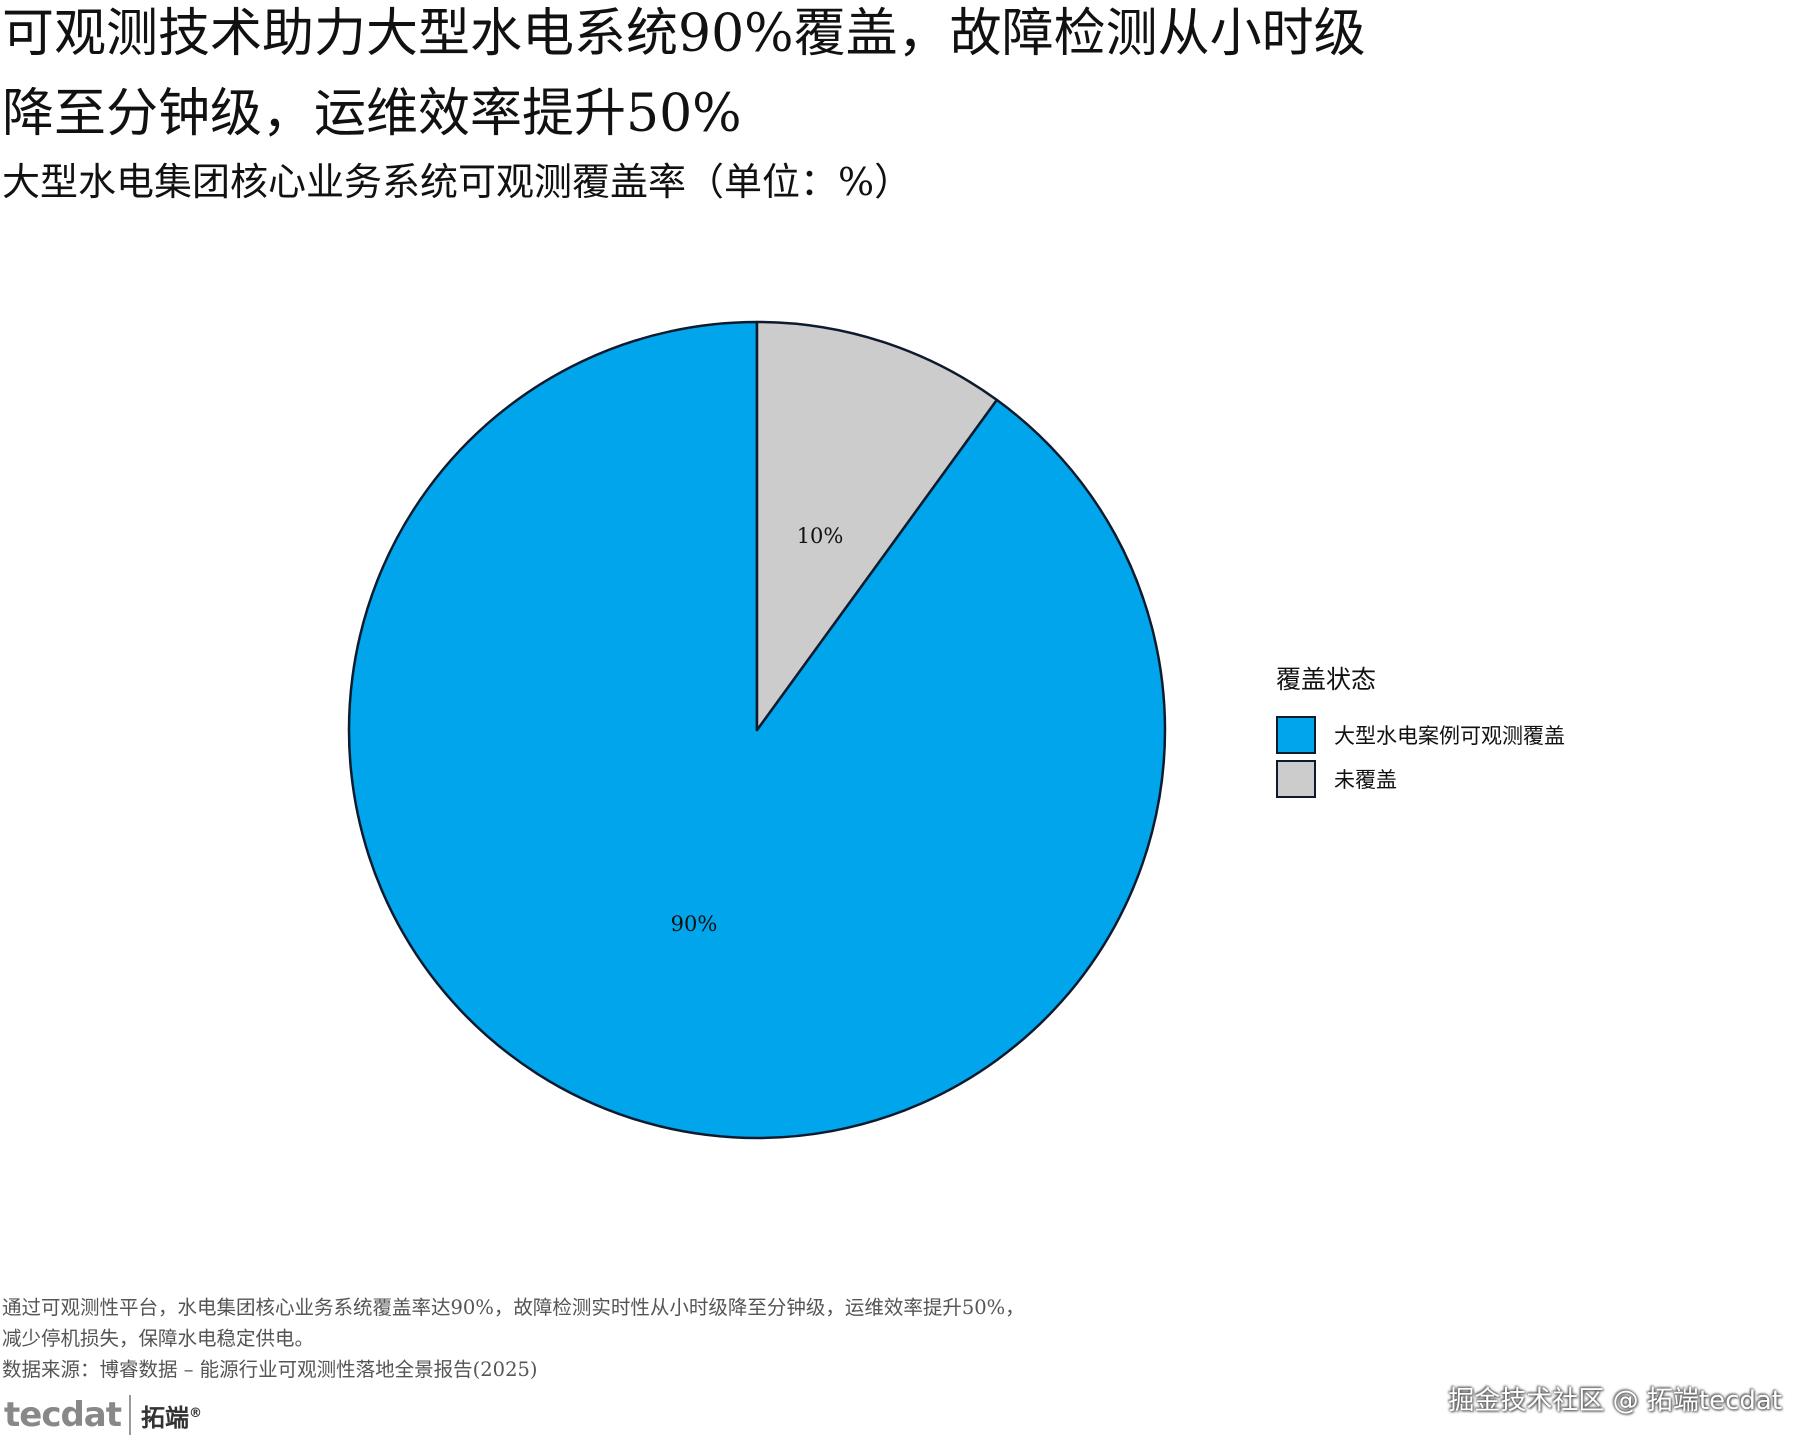 This screenshot has width=1800, height=1440. What do you see at coordinates (270, 1369) in the screenshot?
I see `source-note: 数据来源：博睿数据 – 能源行业可观测性落地全景报告(2025)` at bounding box center [270, 1369].